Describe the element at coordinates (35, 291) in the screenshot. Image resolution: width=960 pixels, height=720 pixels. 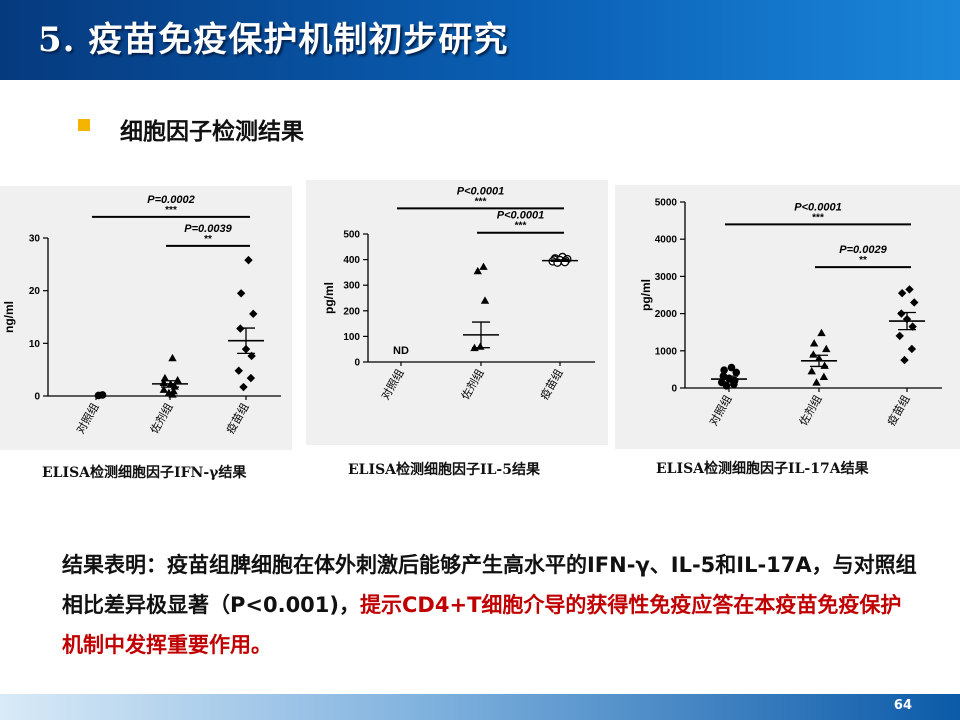
I see `y-tick-label: 20` at that location.